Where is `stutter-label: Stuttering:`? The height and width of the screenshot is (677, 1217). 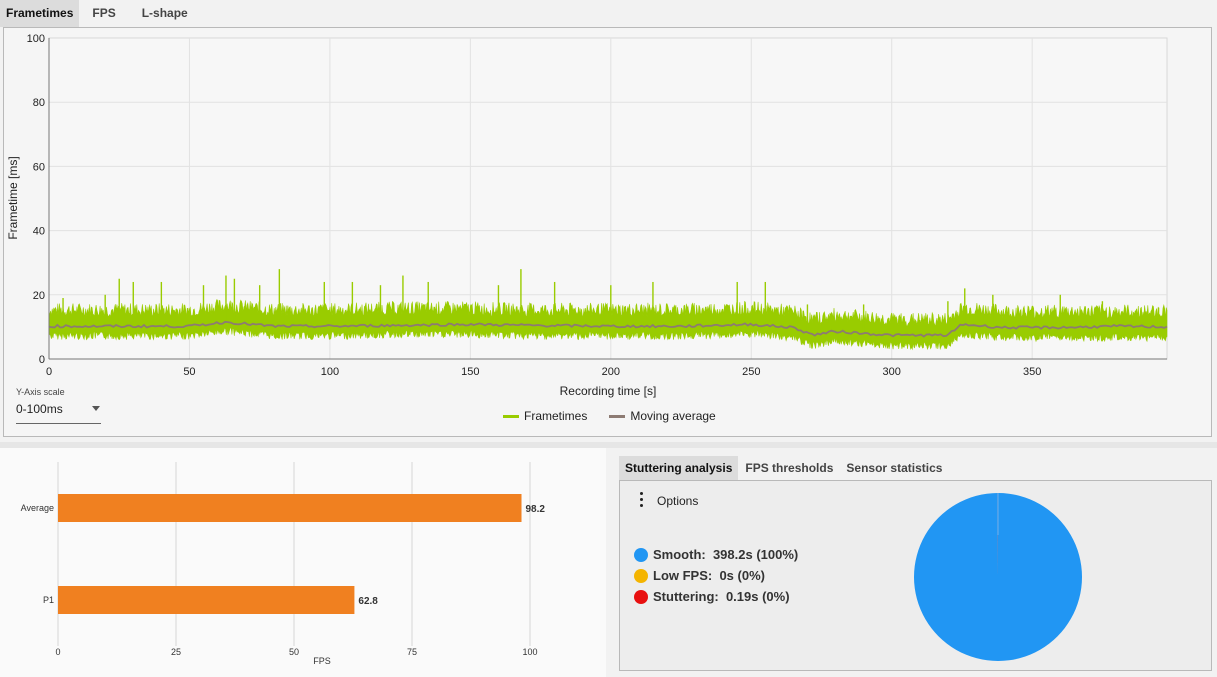 stutter-label: Stuttering: is located at coordinates (686, 596).